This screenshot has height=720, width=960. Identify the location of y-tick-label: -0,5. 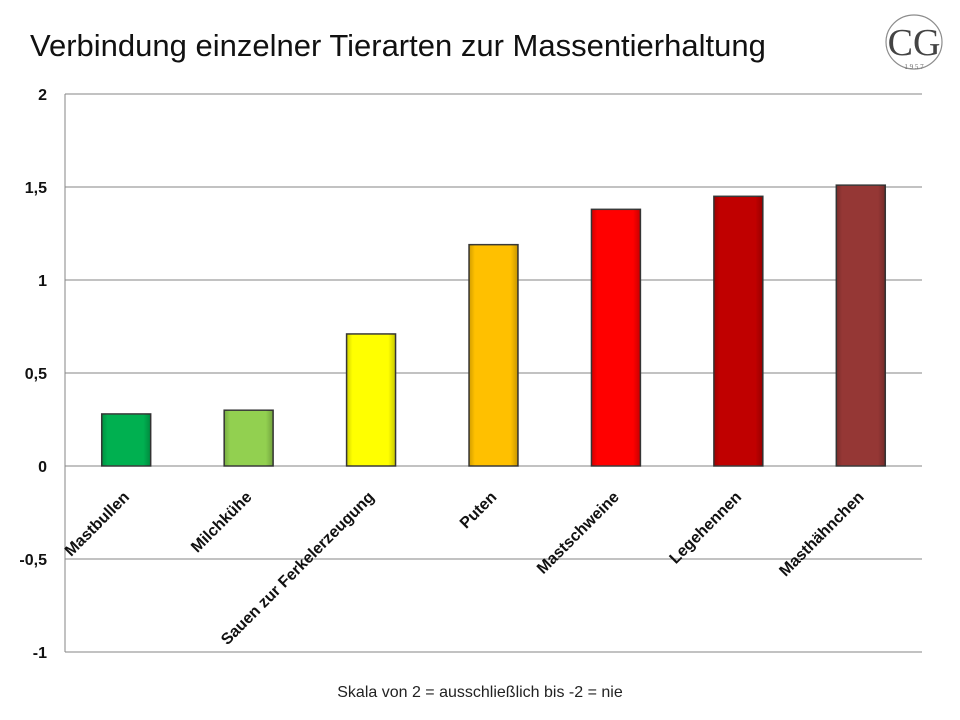
(33, 560).